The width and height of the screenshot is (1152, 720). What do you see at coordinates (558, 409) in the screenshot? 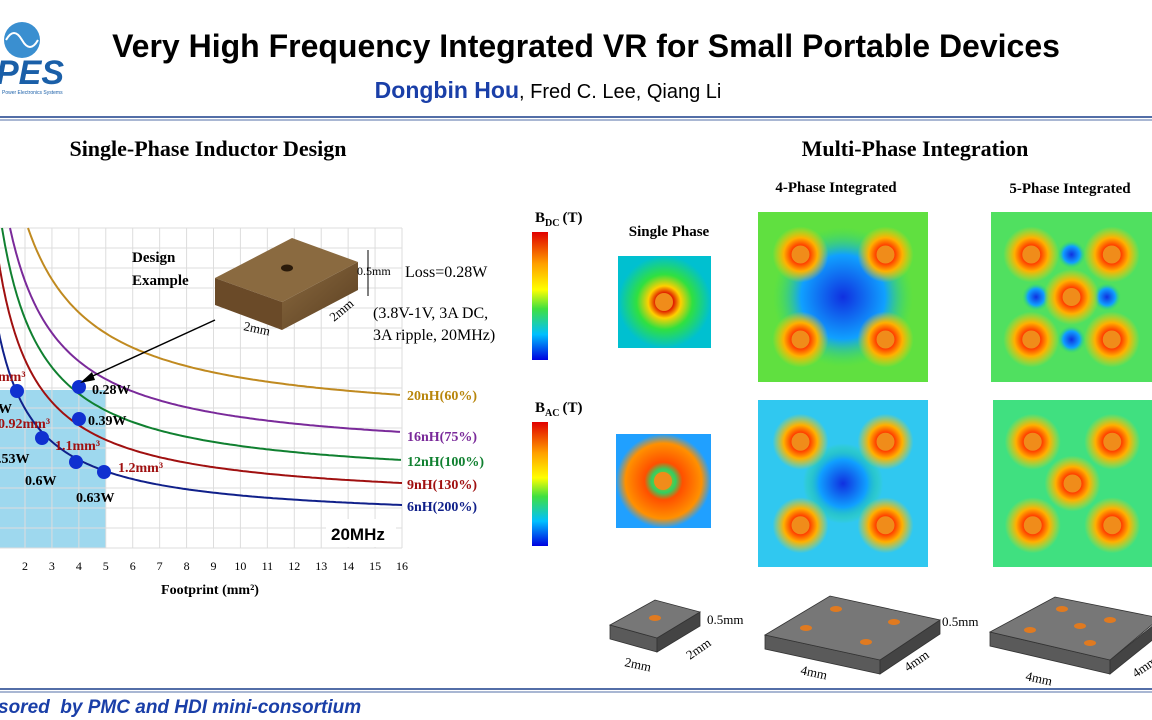
I see `bac-label: BAC (T)` at bounding box center [558, 409].